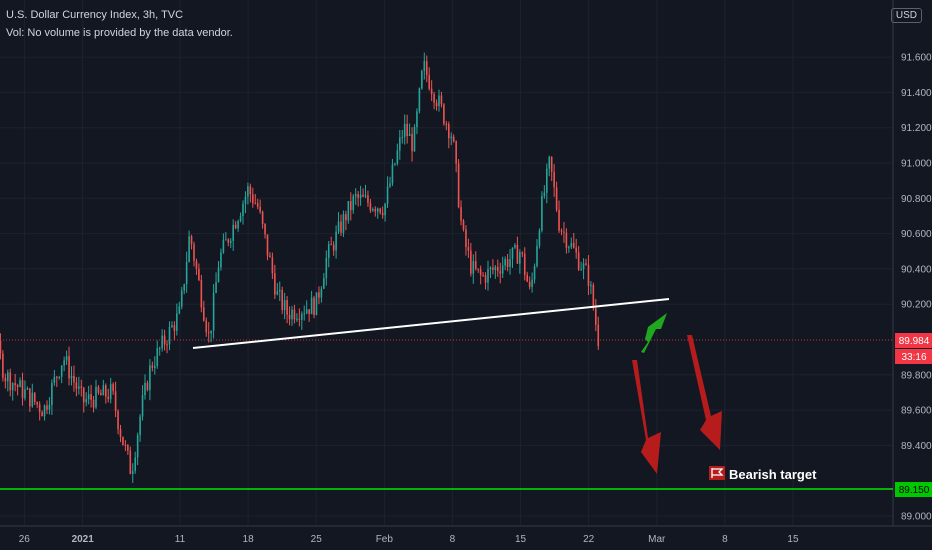 The image size is (932, 550). Describe the element at coordinates (95, 15) in the screenshot. I see `chart-title: U.S. Dollar Currency Index, 3h, TVC` at that location.